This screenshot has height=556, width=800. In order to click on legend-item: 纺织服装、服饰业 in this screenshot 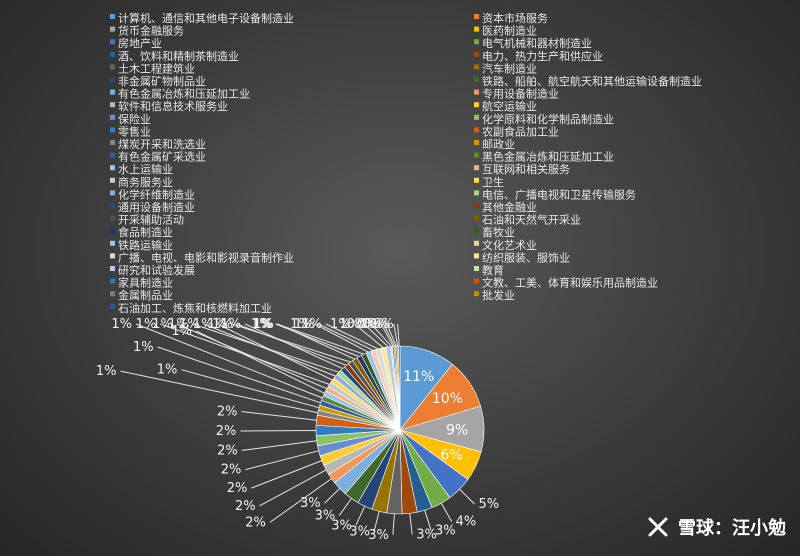, I will do `click(522, 257)`.